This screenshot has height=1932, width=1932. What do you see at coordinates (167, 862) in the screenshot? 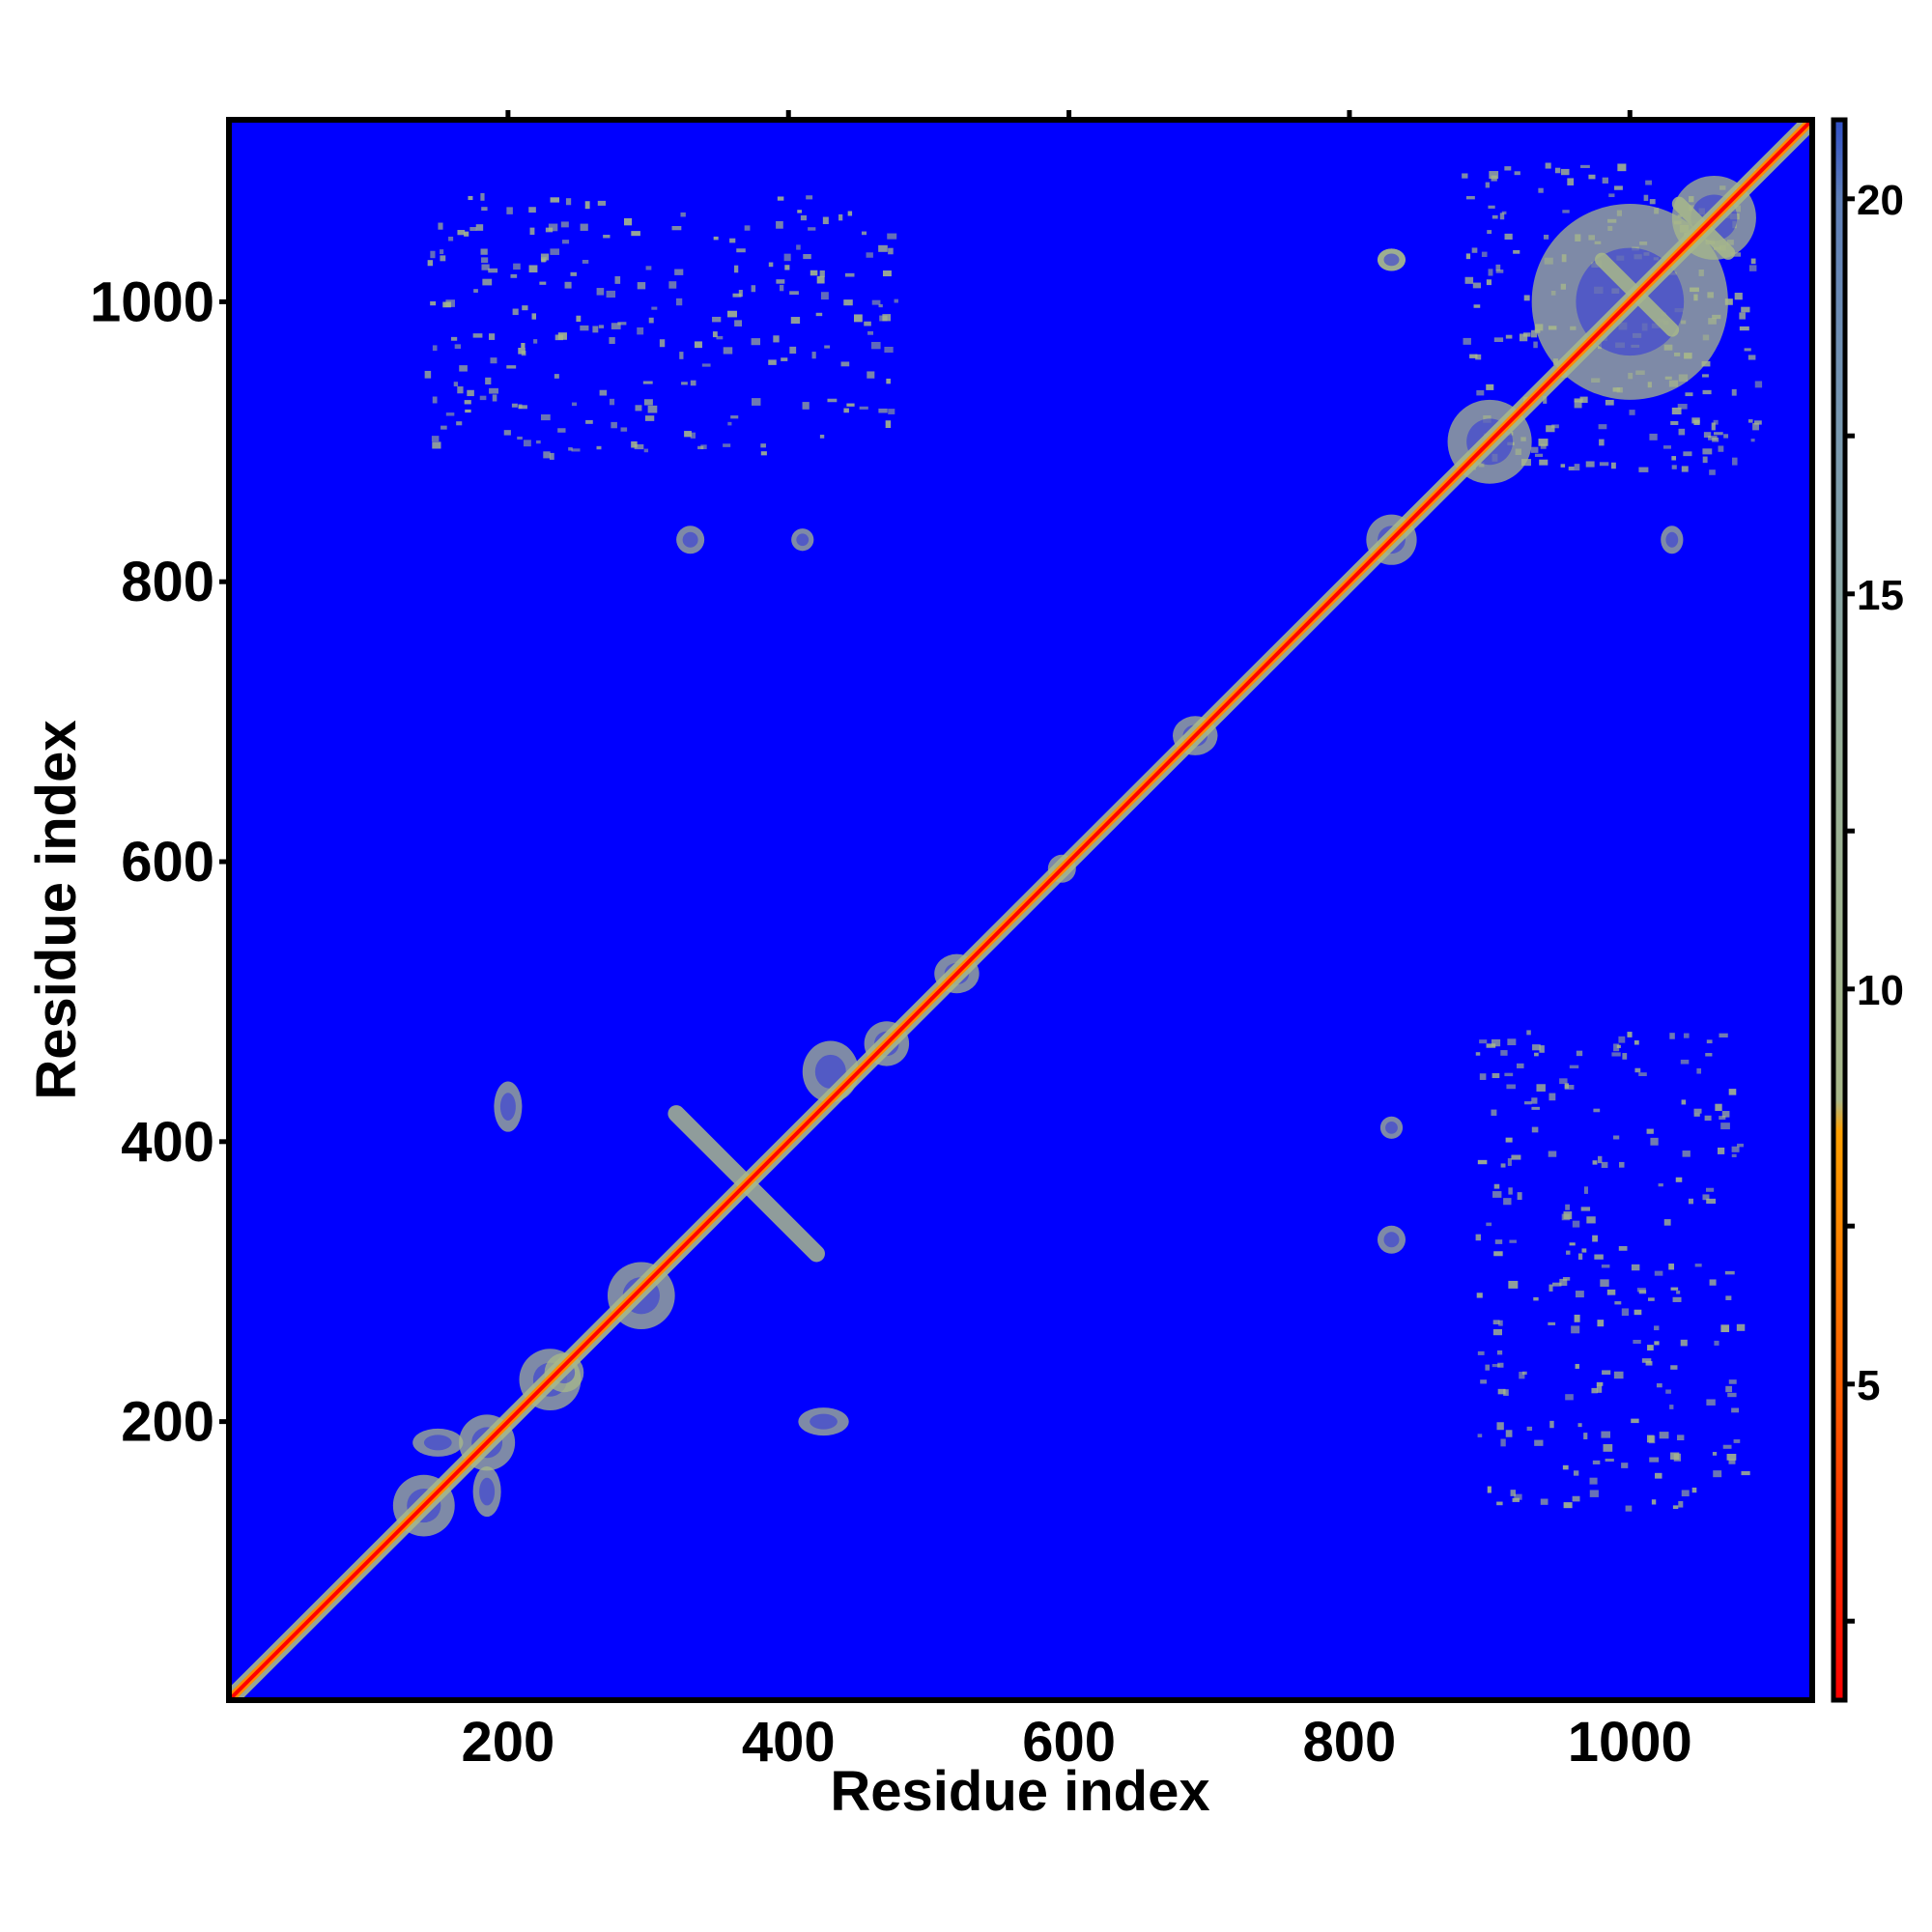
I see `y-tick-label: 600` at bounding box center [167, 862].